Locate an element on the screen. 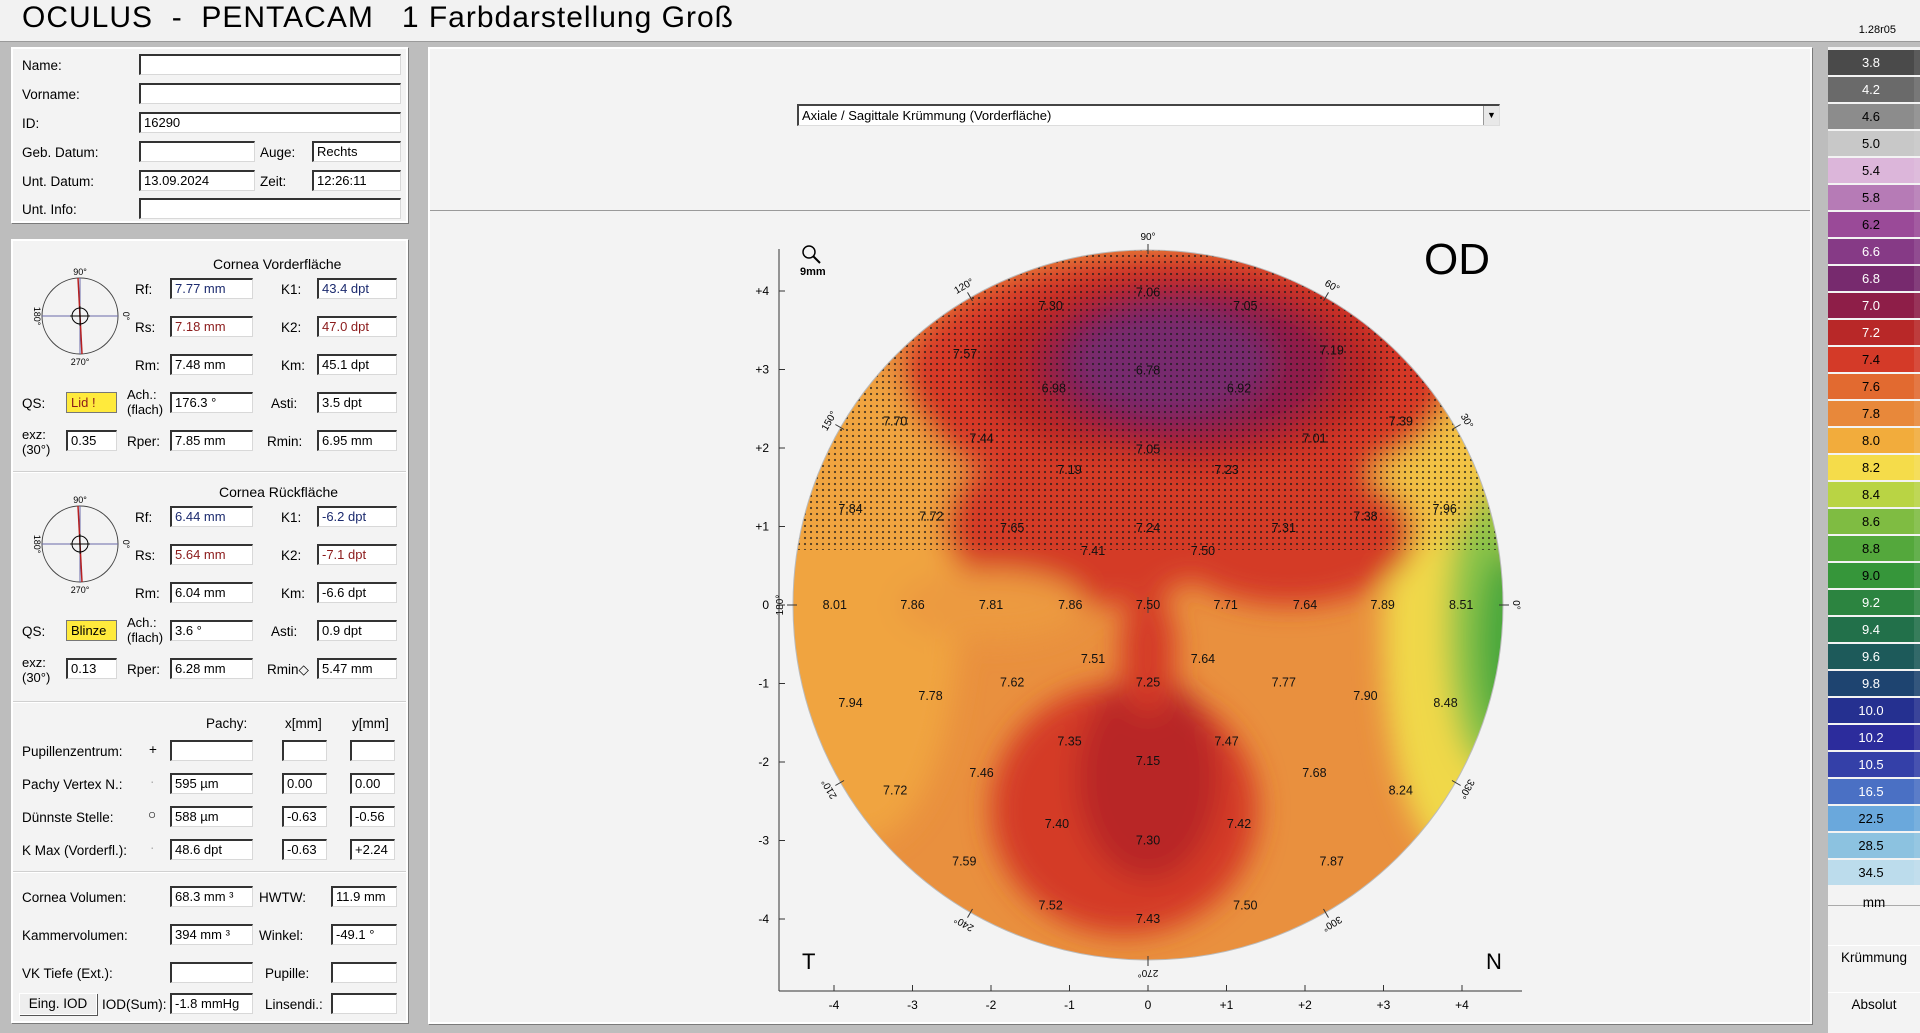  chevron-down-icon: ▼ is located at coordinates (1491, 115).